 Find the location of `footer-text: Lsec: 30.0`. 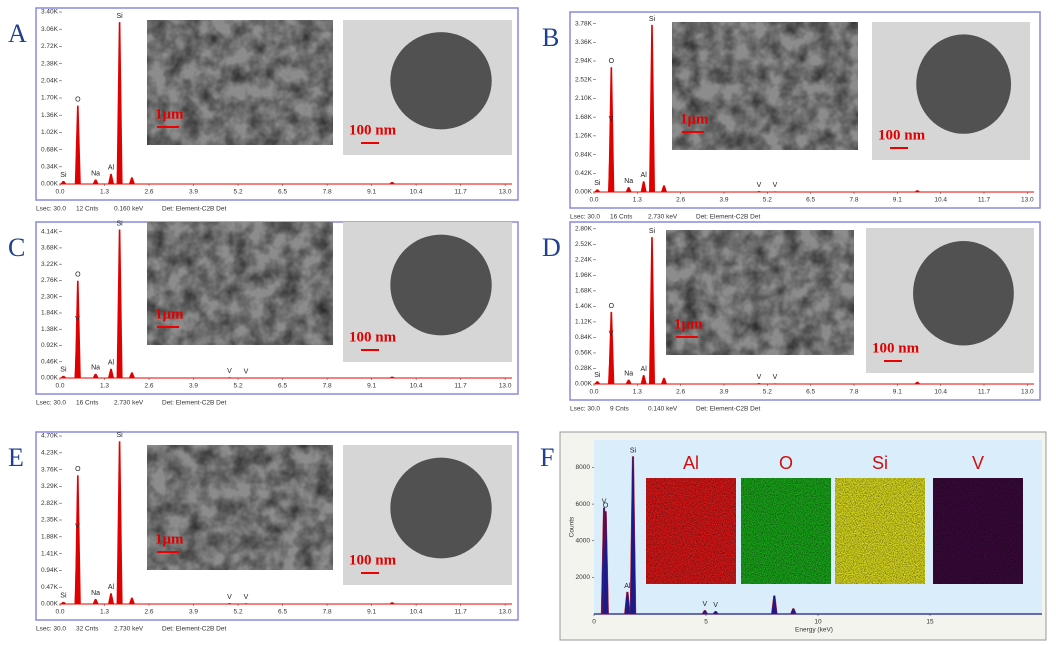

footer-text: Lsec: 30.0 is located at coordinates (51, 629).